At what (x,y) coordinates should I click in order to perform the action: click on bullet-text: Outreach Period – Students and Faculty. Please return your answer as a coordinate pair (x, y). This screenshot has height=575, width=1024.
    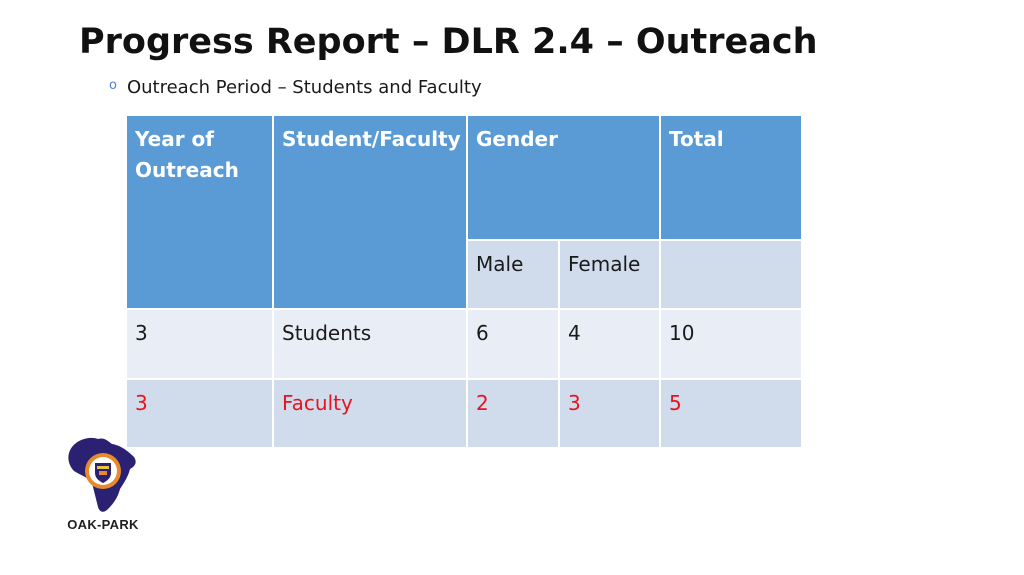
    Looking at the image, I should click on (304, 87).